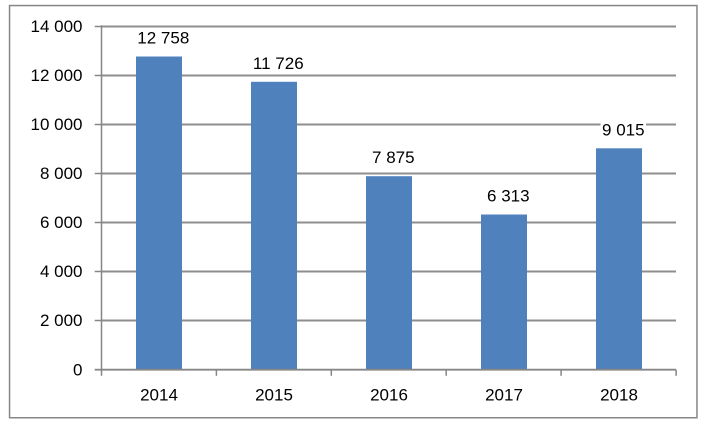 The width and height of the screenshot is (706, 425). I want to click on svg-text: 8 000, so click(61, 173).